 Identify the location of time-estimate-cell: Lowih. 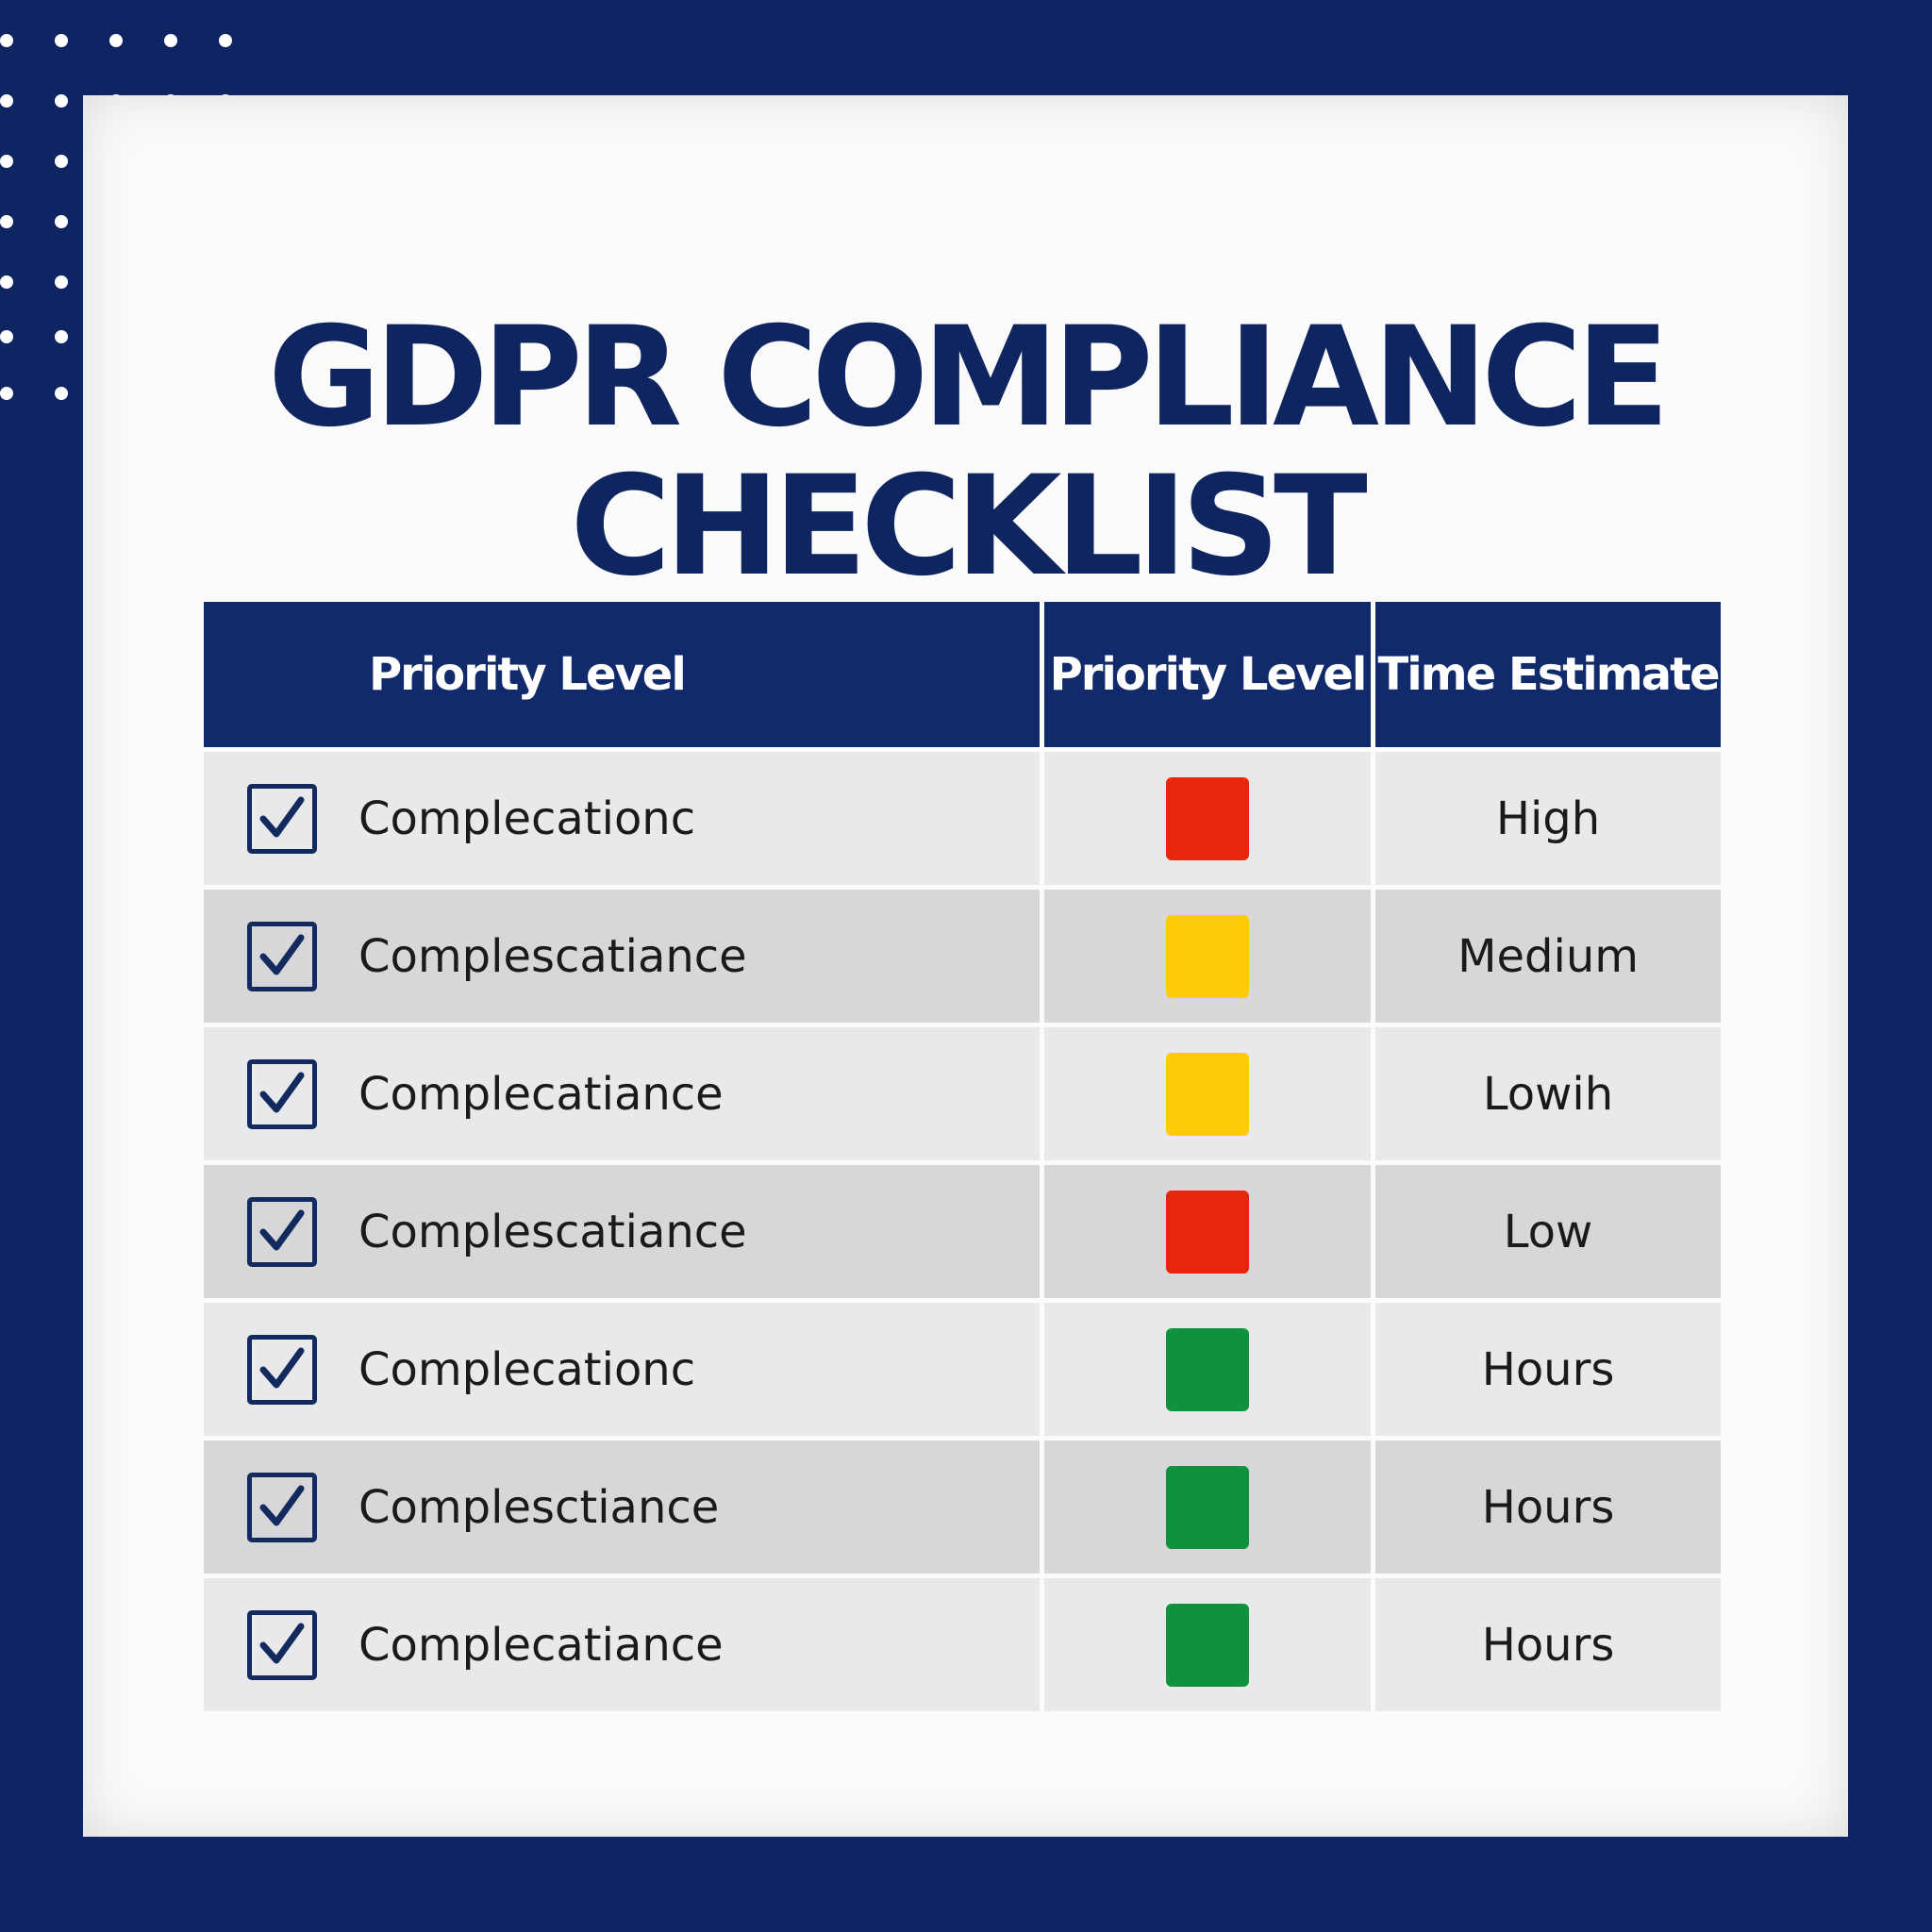
(1548, 1093).